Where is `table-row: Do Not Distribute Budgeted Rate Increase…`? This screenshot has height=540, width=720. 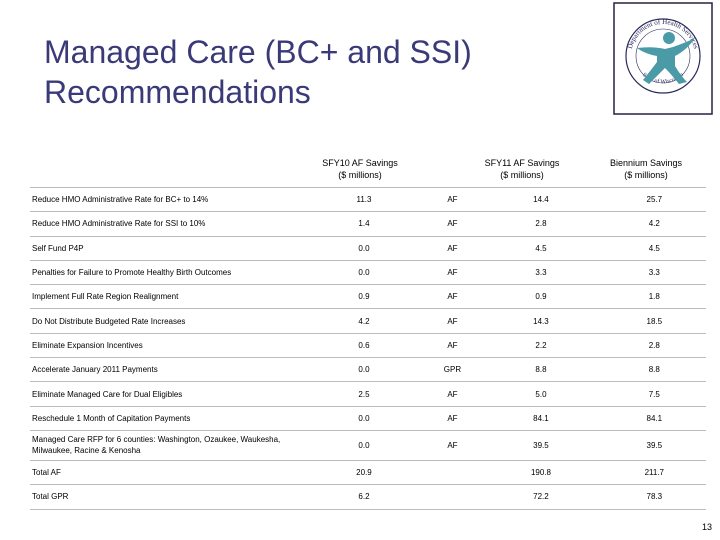
table-row: Do Not Distribute Budgeted Rate Increase… is located at coordinates (368, 320).